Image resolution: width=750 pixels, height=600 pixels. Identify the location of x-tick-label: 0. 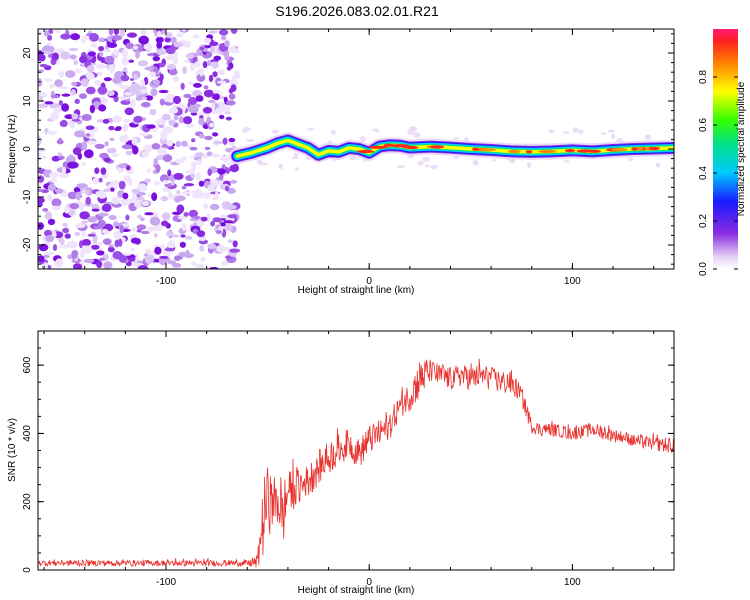
(369, 281).